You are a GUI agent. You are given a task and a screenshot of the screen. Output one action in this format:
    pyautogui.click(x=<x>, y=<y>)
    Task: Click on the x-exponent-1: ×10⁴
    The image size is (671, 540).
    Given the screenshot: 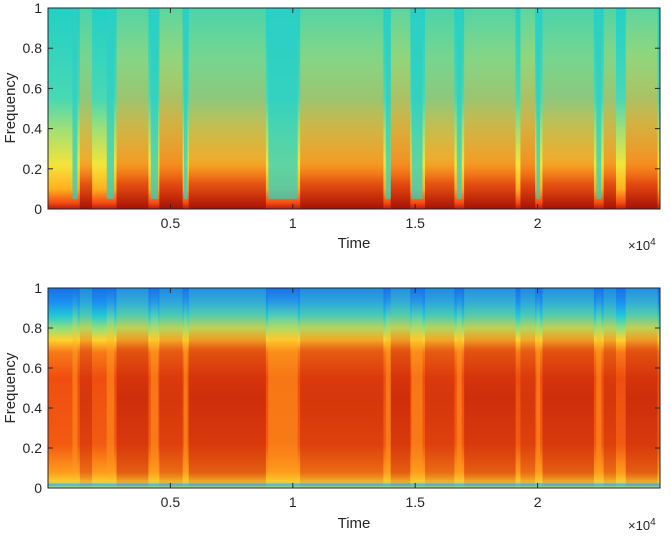 What is the action you would take?
    pyautogui.click(x=642, y=245)
    